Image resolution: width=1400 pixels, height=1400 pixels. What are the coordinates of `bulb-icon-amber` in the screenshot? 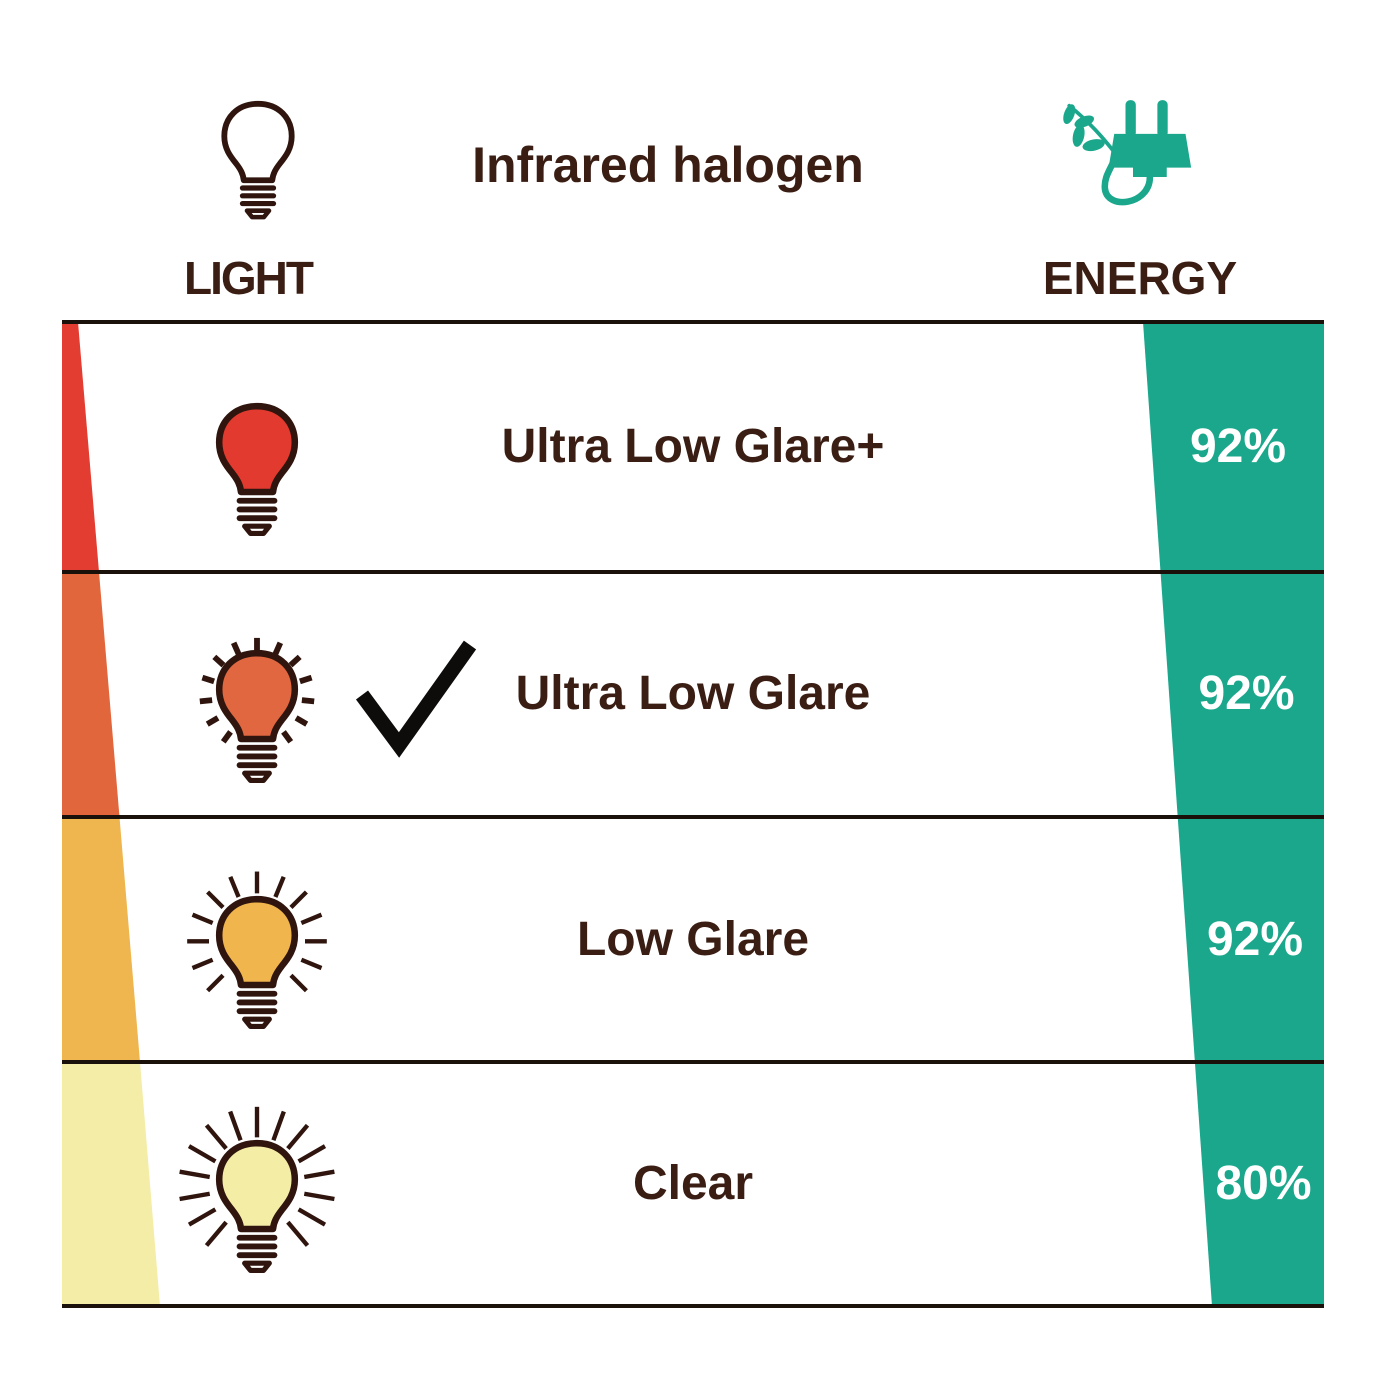 It's located at (257, 950).